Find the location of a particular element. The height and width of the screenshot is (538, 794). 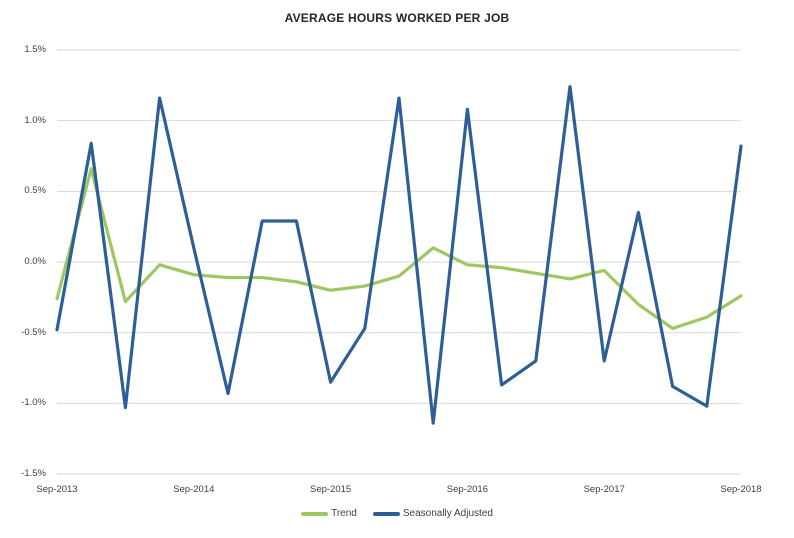

y-tick-label: 1.0% is located at coordinates (35, 120).